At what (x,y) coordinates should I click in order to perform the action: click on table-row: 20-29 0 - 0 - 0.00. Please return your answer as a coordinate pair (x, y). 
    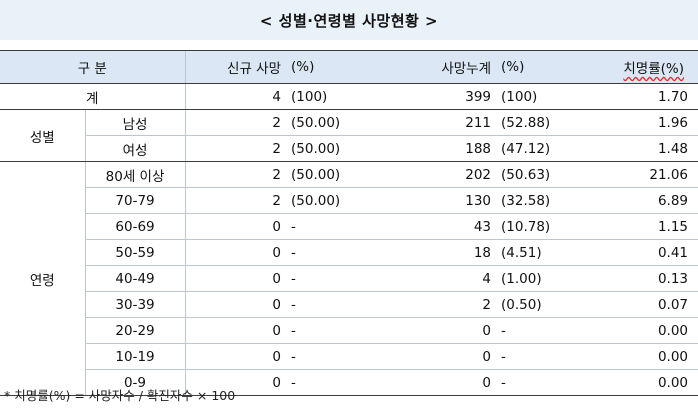
    Looking at the image, I should click on (349, 330).